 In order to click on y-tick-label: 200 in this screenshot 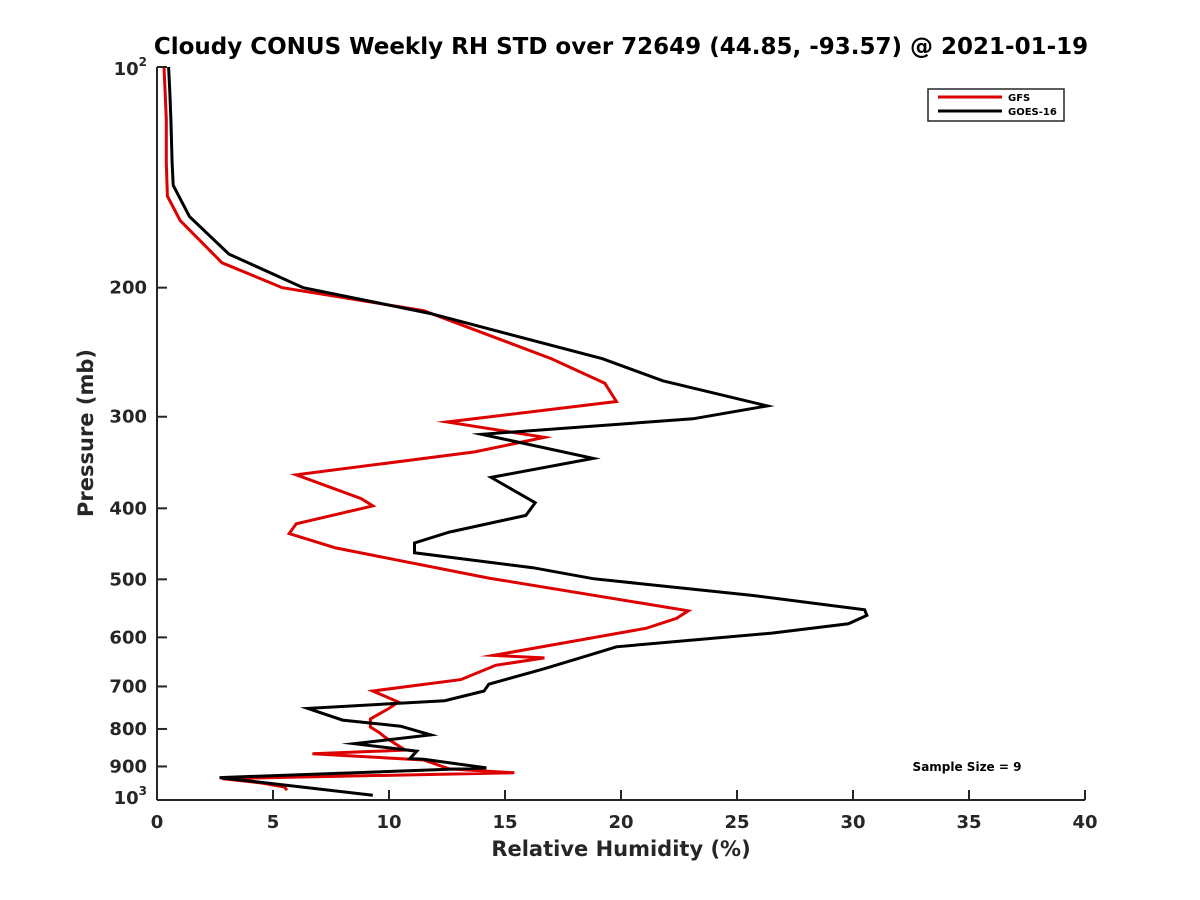, I will do `click(128, 288)`.